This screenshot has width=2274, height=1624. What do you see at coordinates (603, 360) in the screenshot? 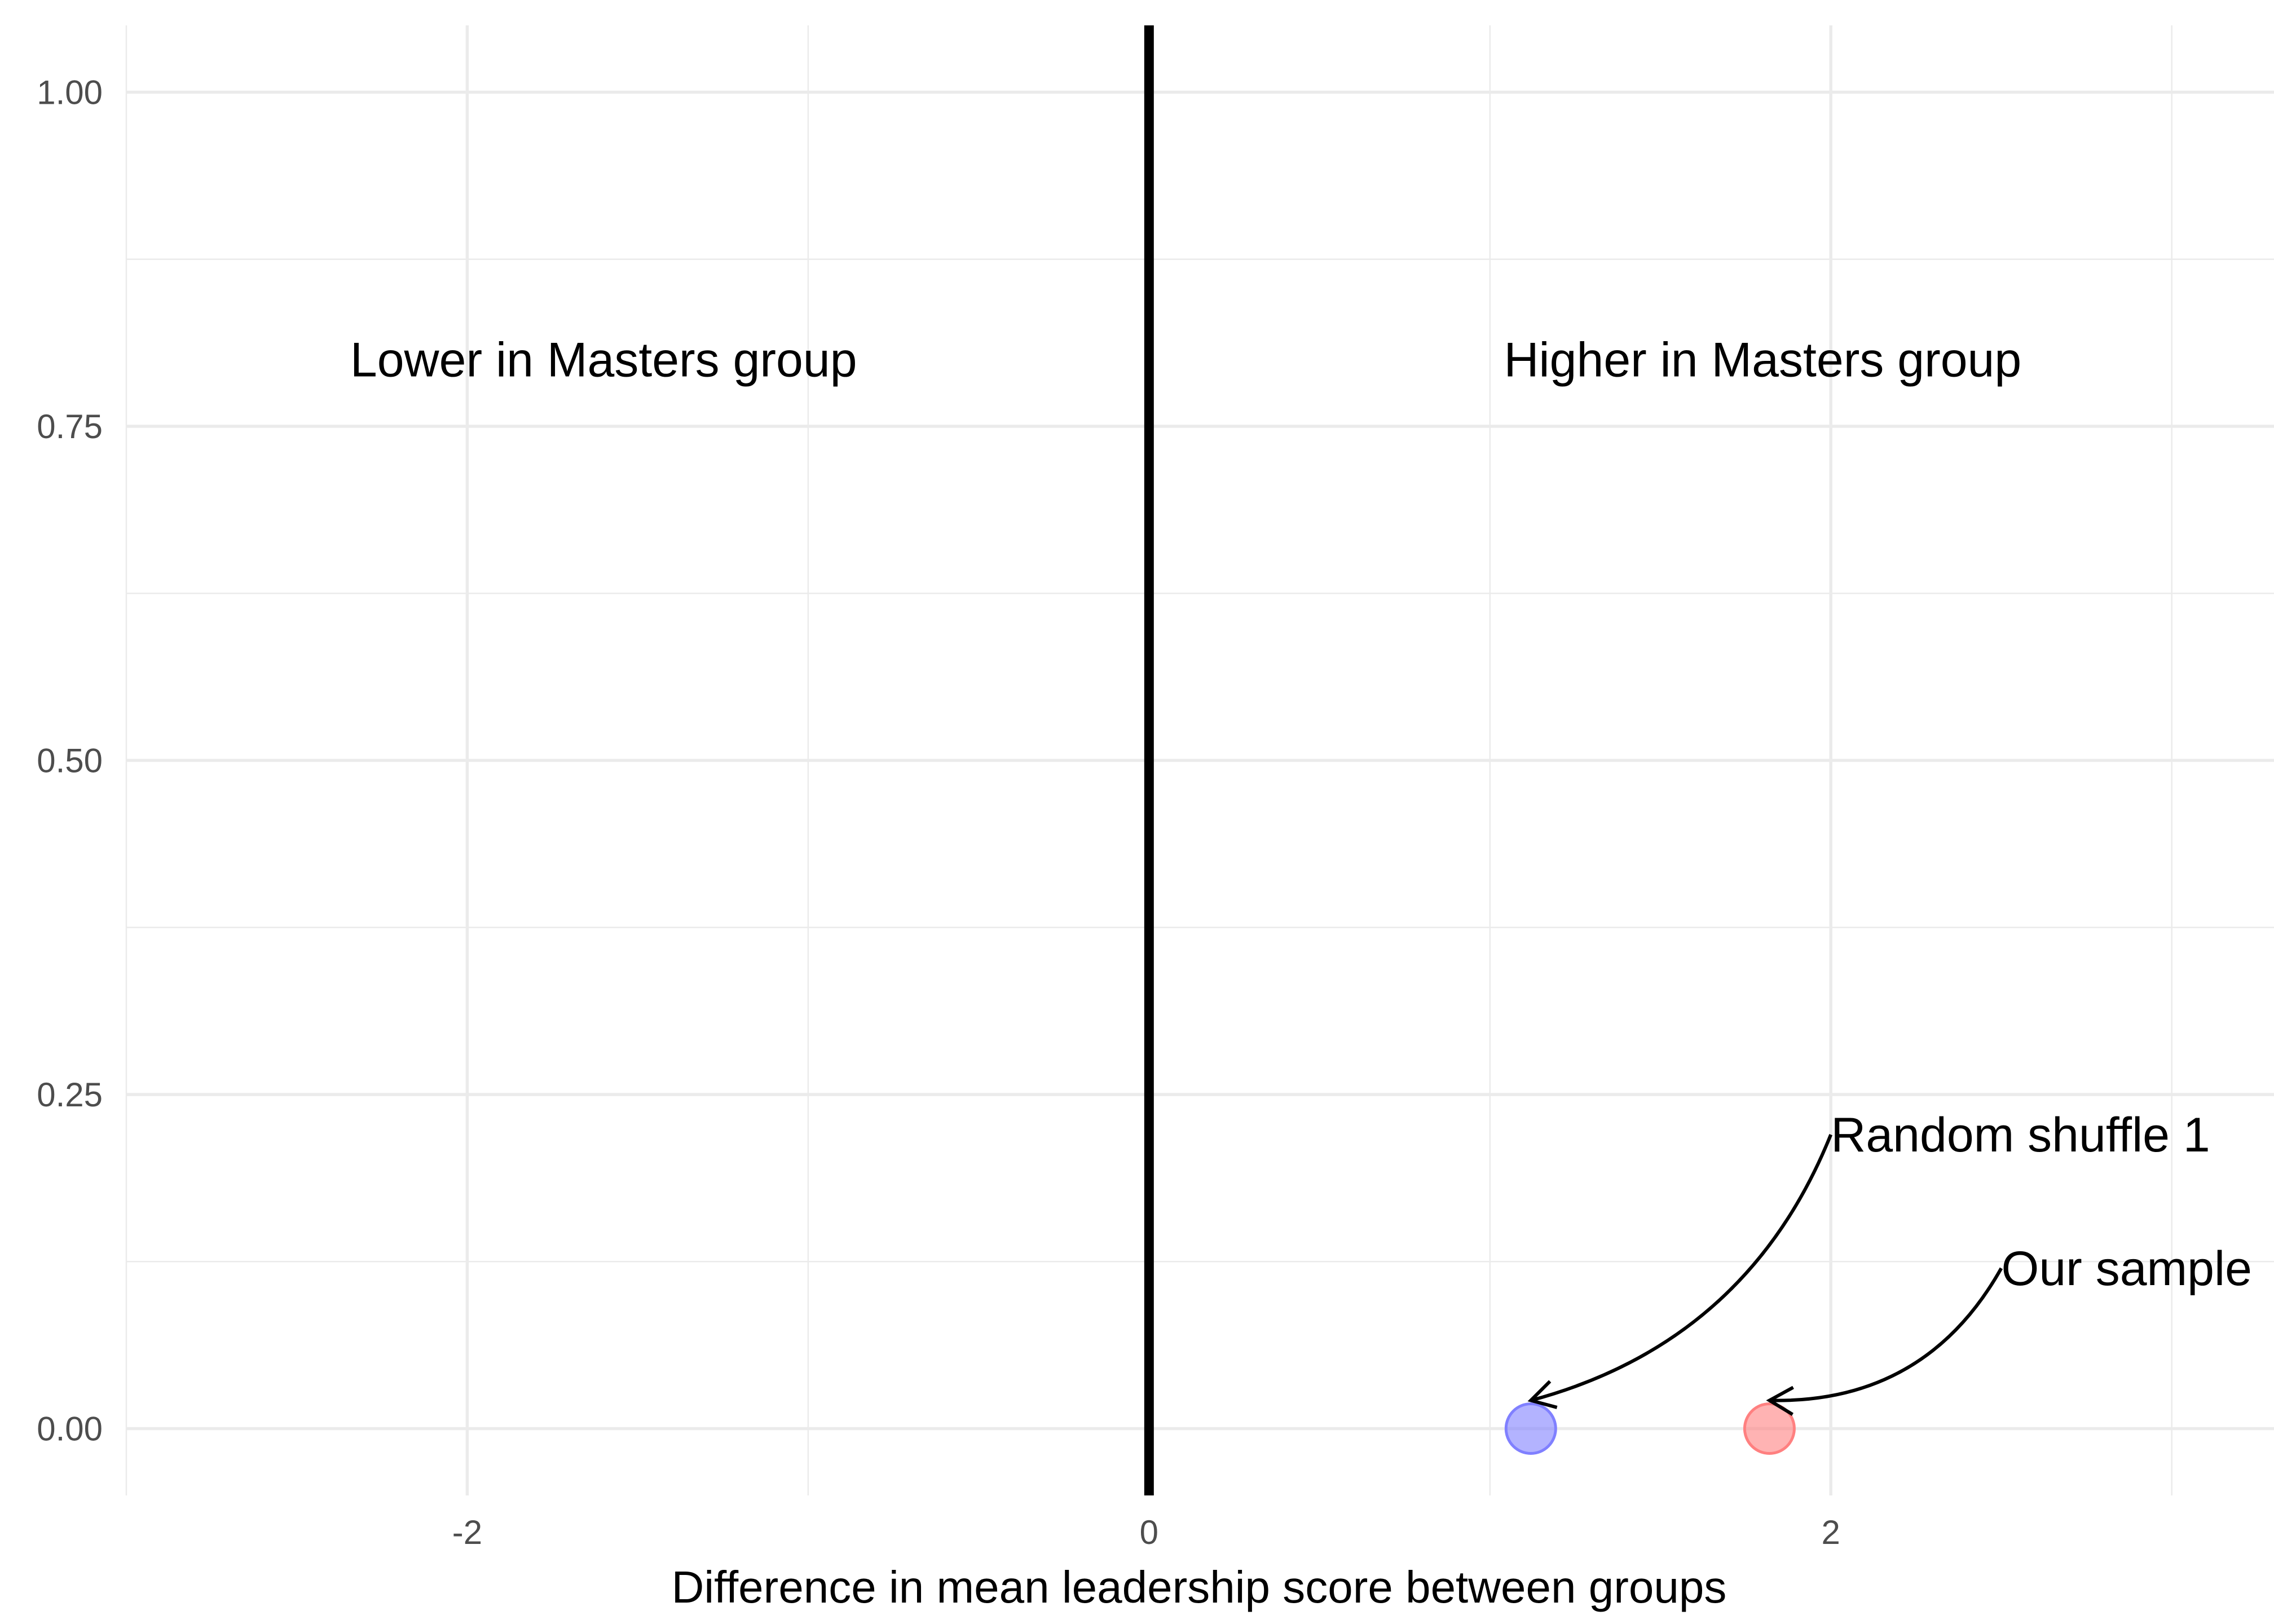
I see `region-label: Lower in Masters group` at bounding box center [603, 360].